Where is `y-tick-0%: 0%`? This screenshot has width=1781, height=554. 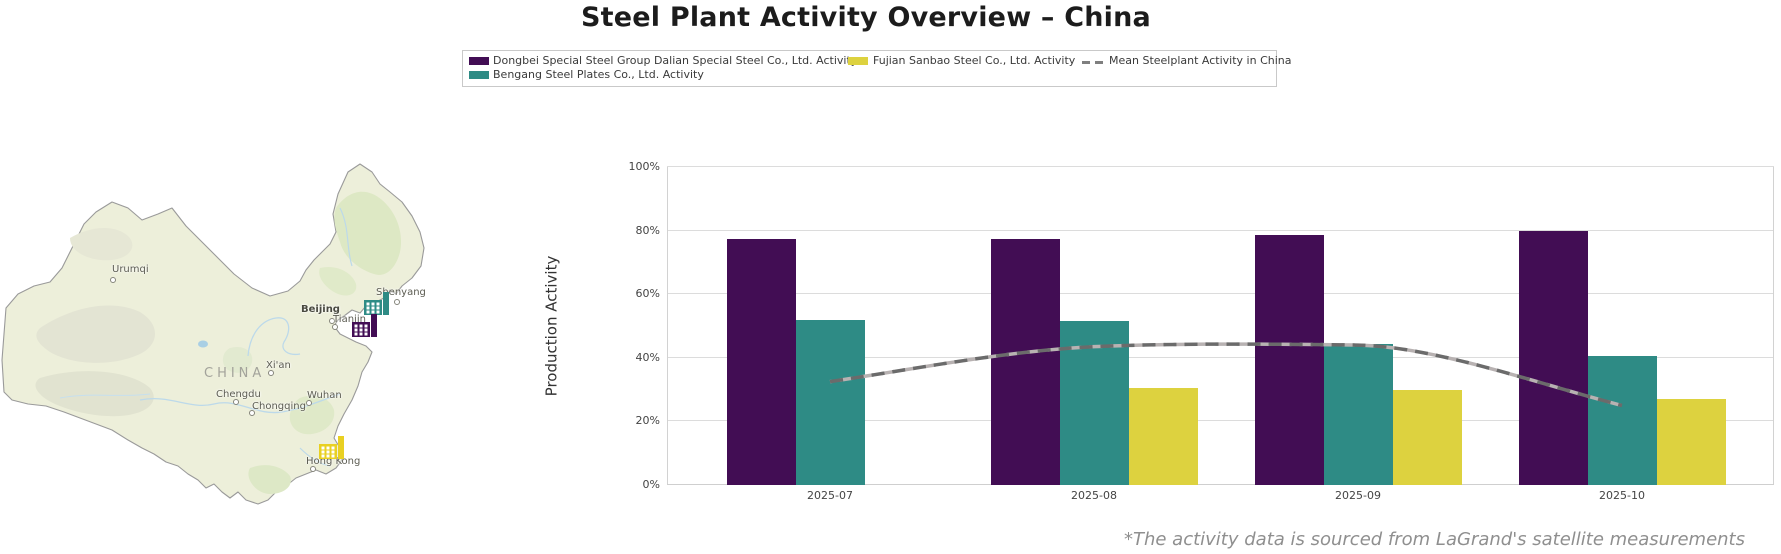
y-tick-0%: 0% is located at coordinates (651, 484).